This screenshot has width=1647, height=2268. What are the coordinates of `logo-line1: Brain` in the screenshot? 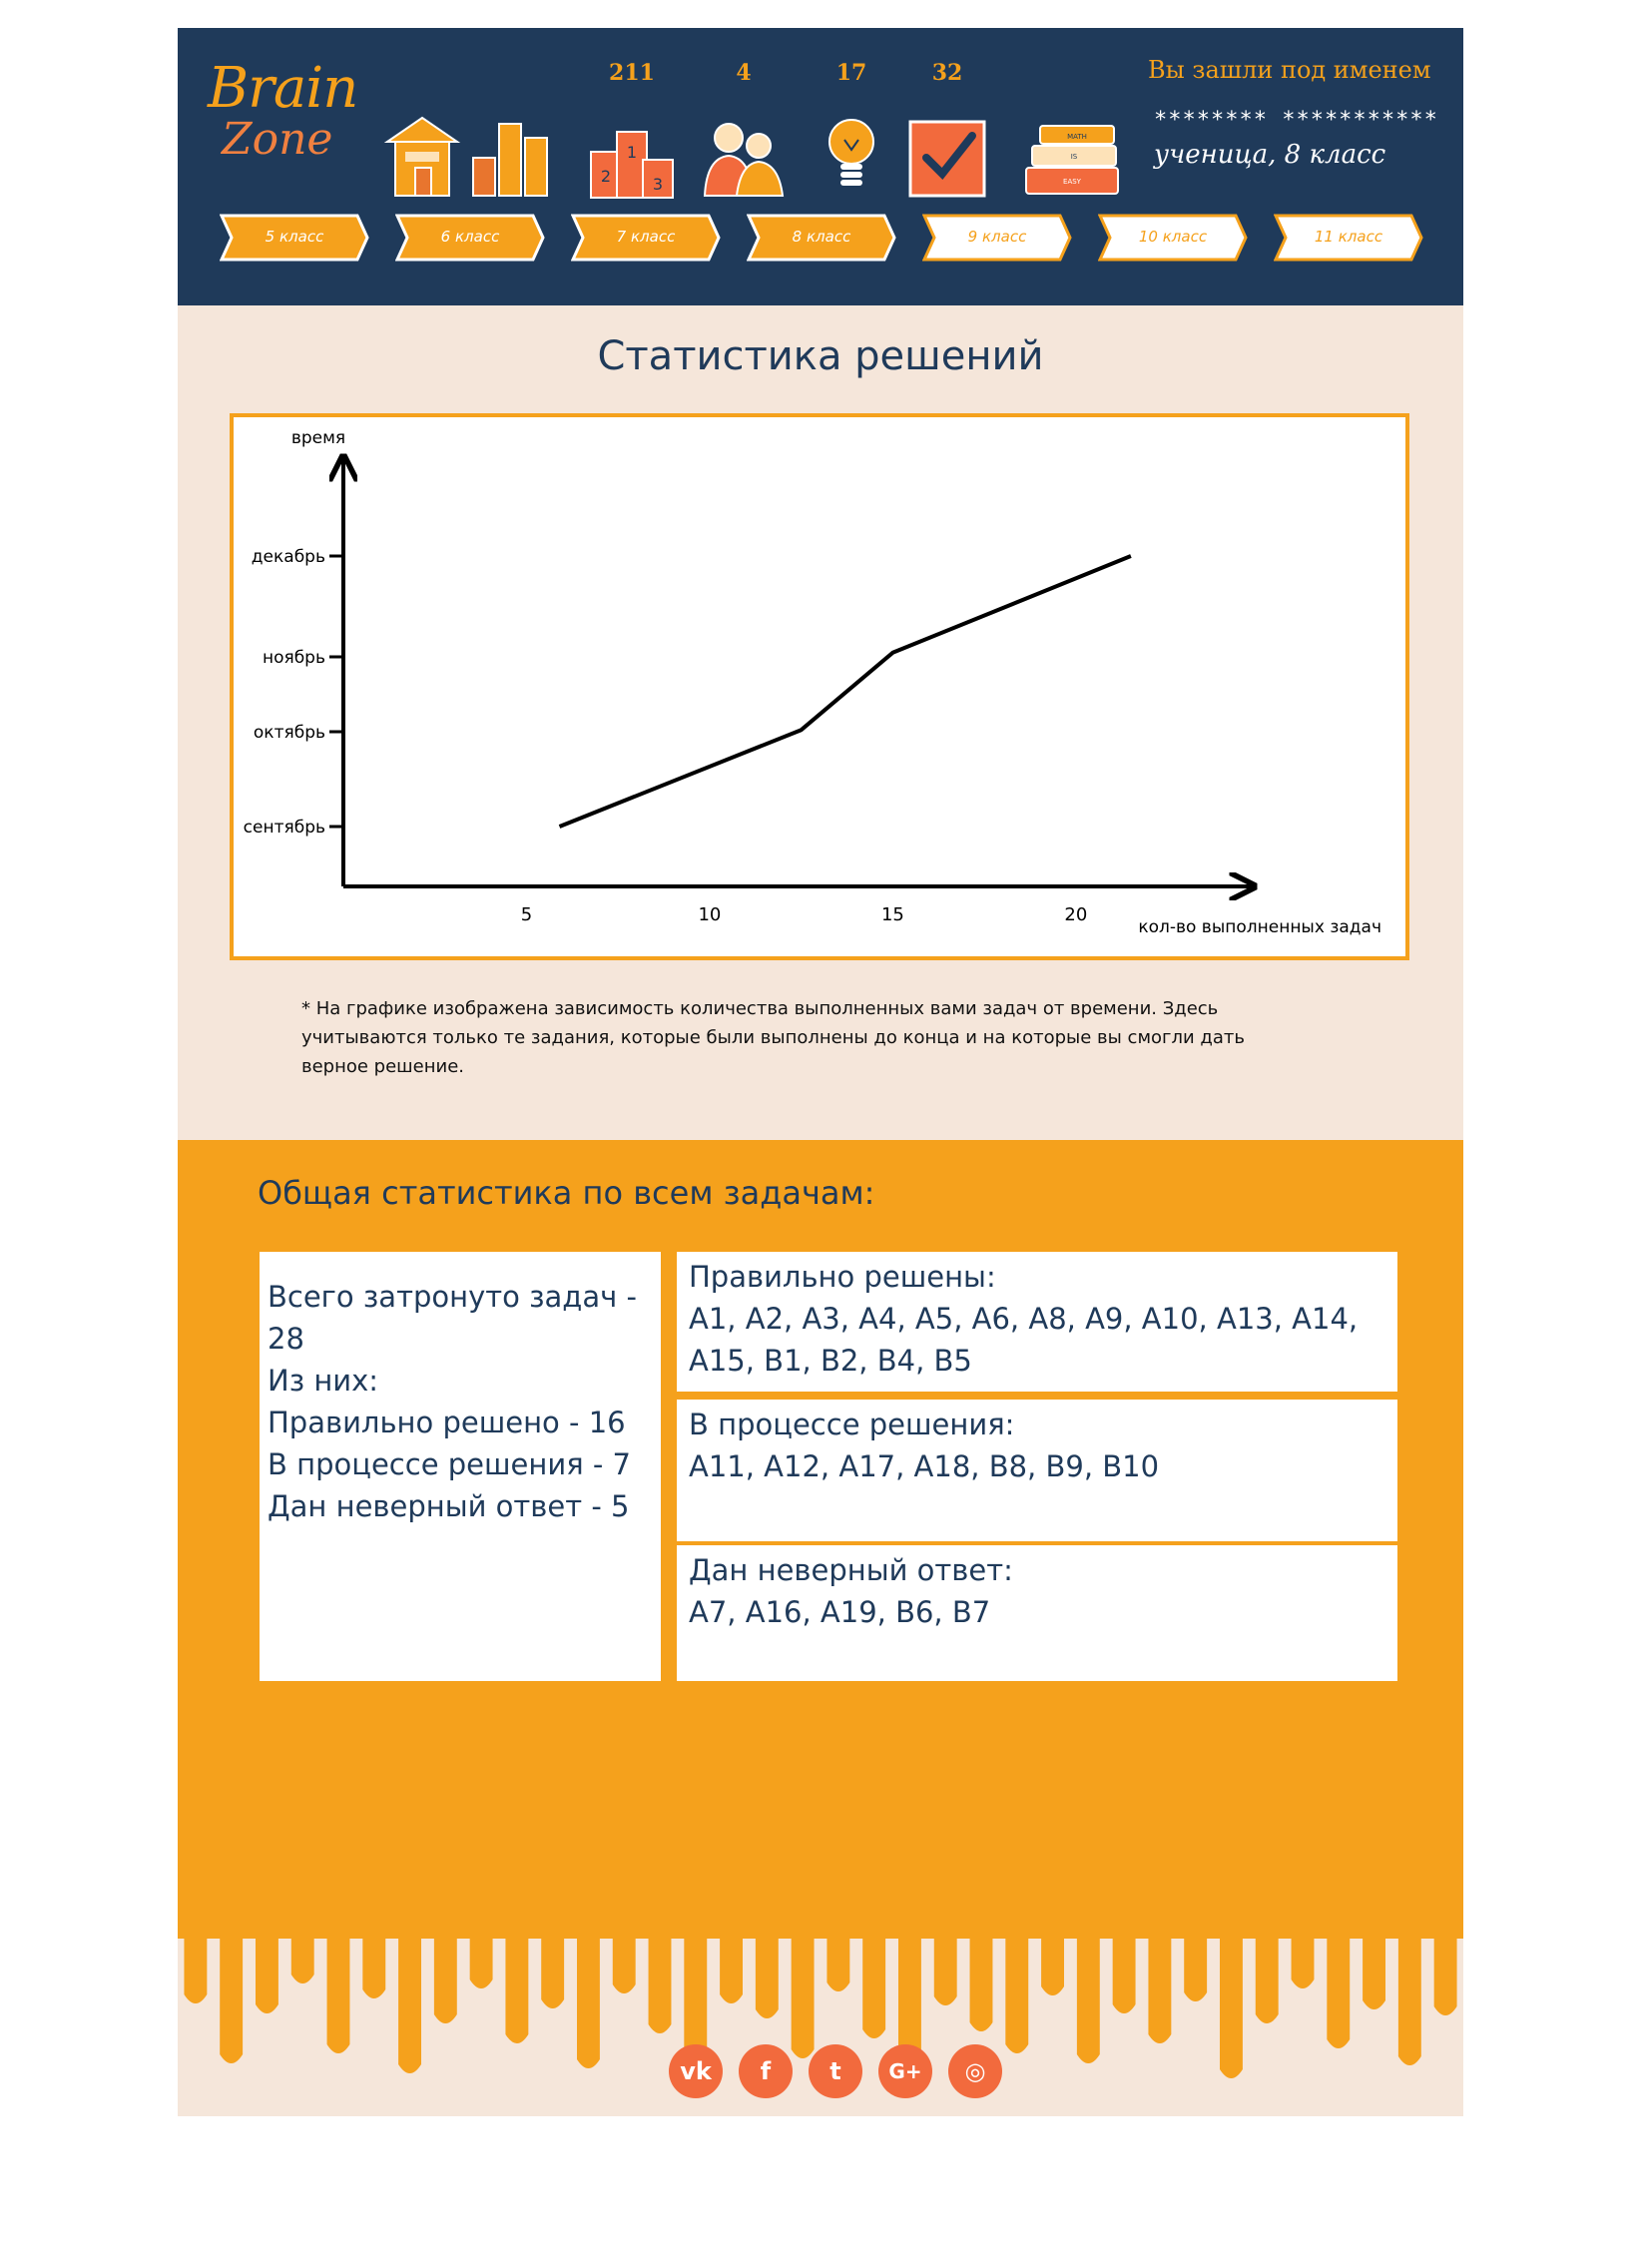 It's located at (283, 88).